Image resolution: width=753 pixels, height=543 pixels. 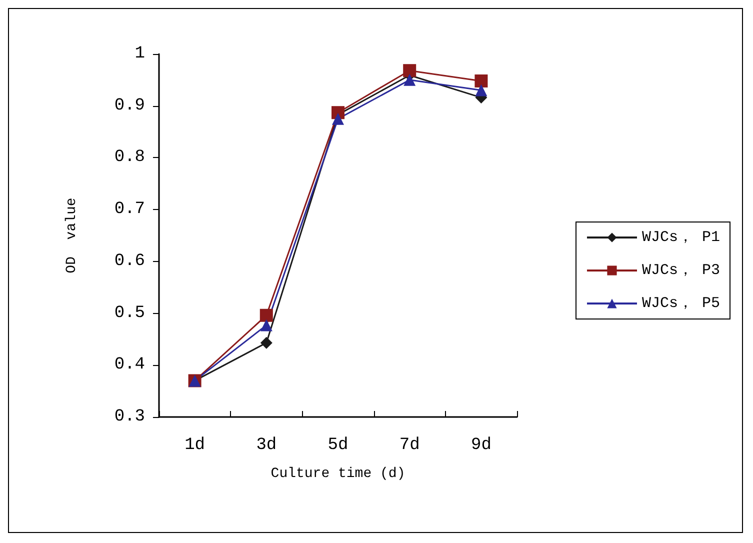 What do you see at coordinates (129, 313) in the screenshot?
I see `y-tick-label: 0.5` at bounding box center [129, 313].